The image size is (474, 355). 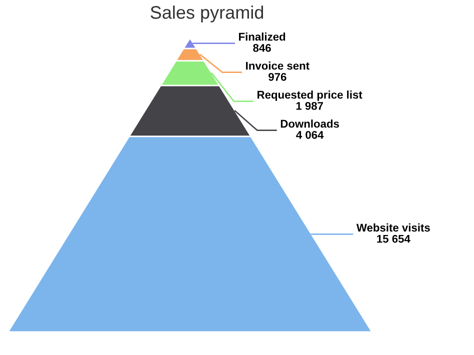 I want to click on data-label: 4 064, so click(x=310, y=134).